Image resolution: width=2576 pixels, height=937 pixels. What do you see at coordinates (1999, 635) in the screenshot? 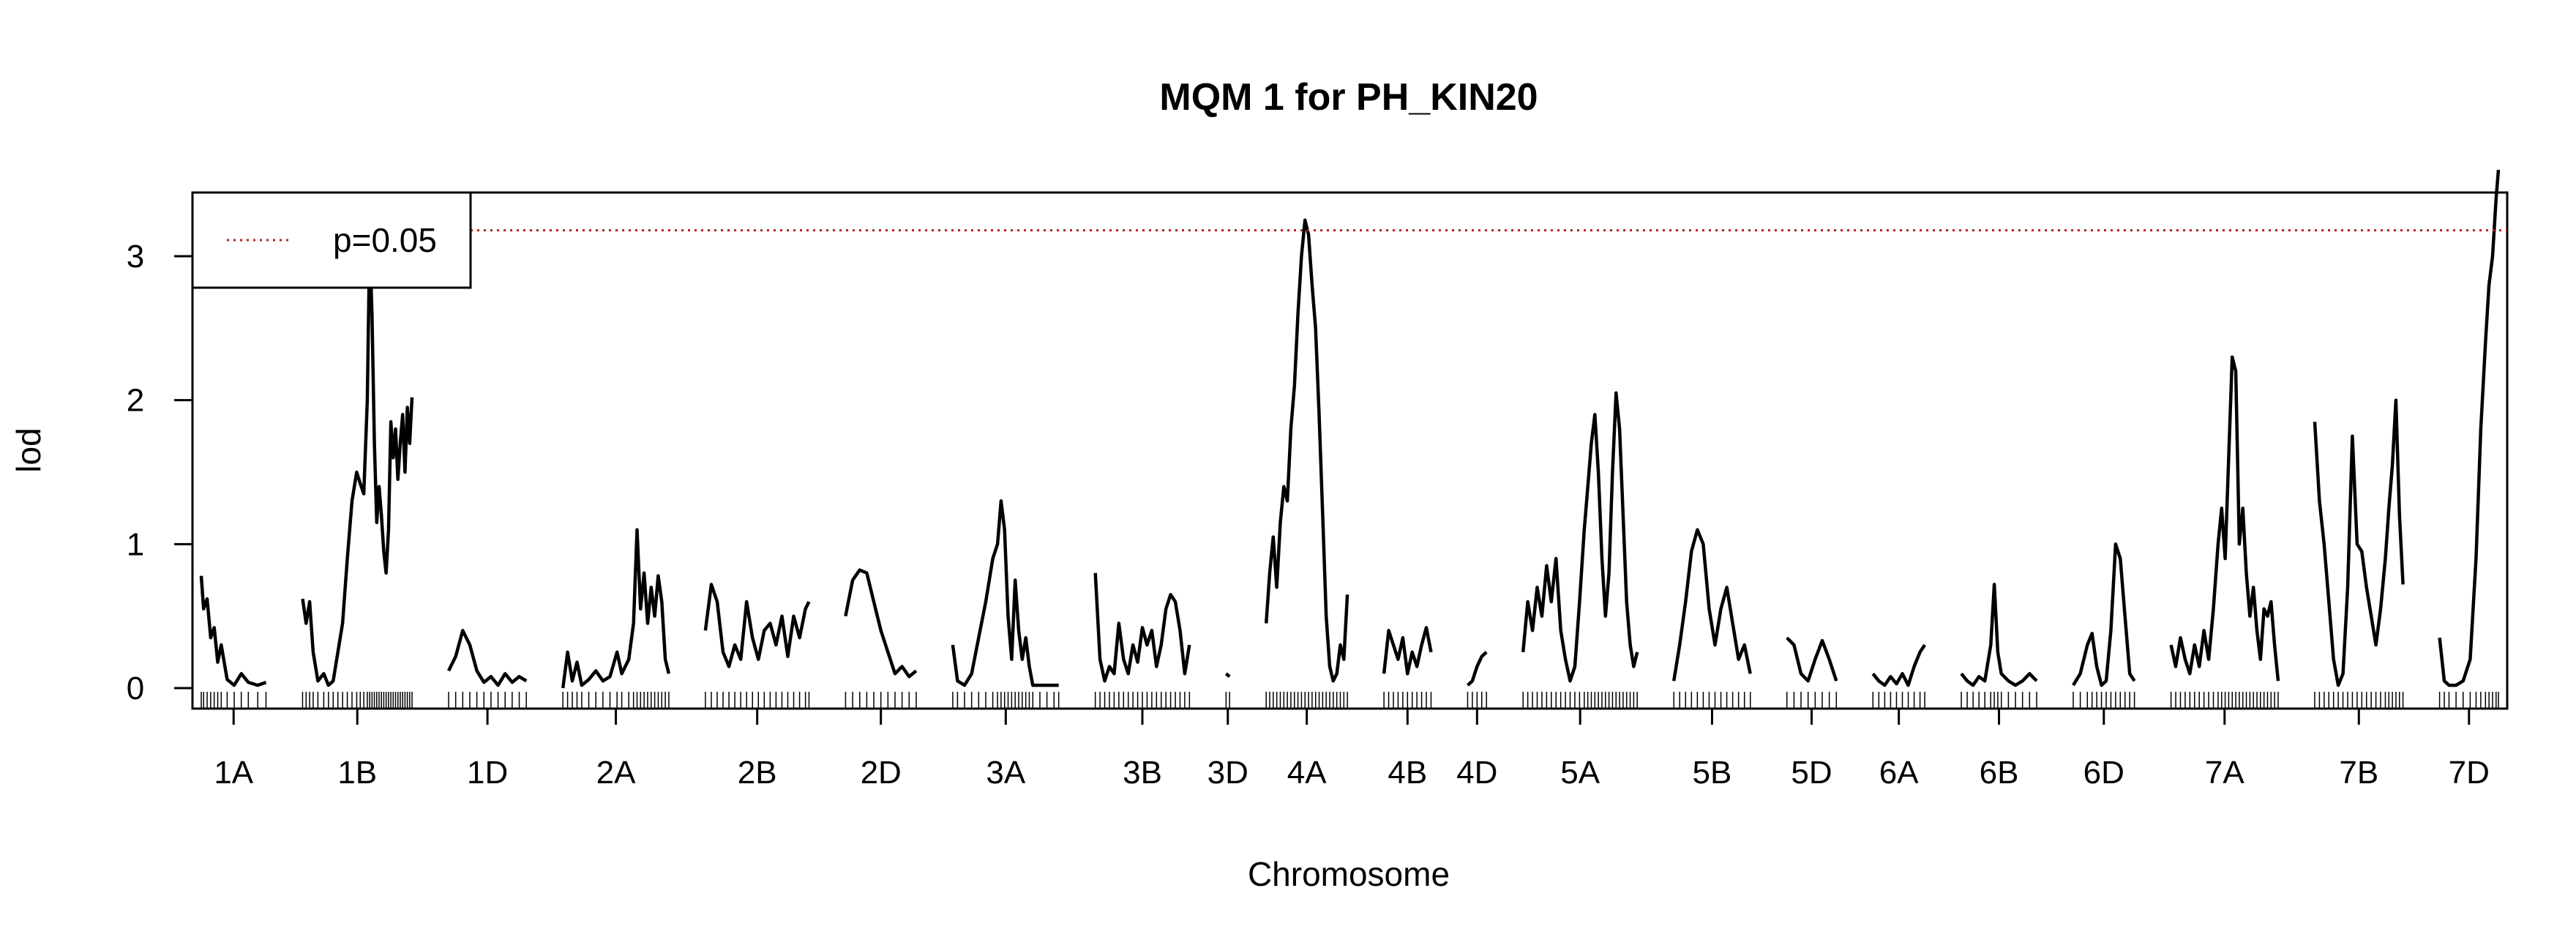
I see `lod-curve-6b` at bounding box center [1999, 635].